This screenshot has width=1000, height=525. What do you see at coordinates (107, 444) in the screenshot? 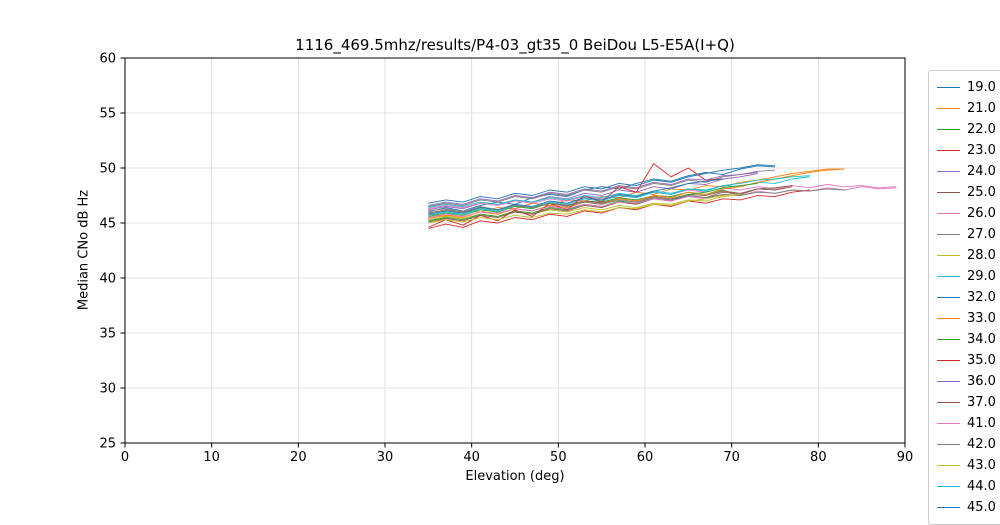
I see `y-tick-label: 25` at bounding box center [107, 444].